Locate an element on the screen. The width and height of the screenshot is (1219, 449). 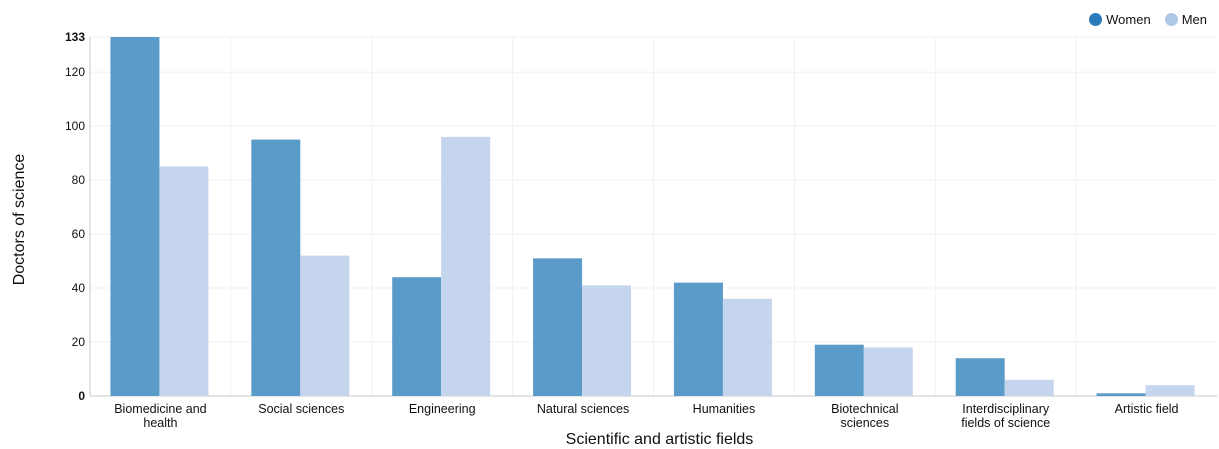
y-tick-label: 133 is located at coordinates (75, 37).